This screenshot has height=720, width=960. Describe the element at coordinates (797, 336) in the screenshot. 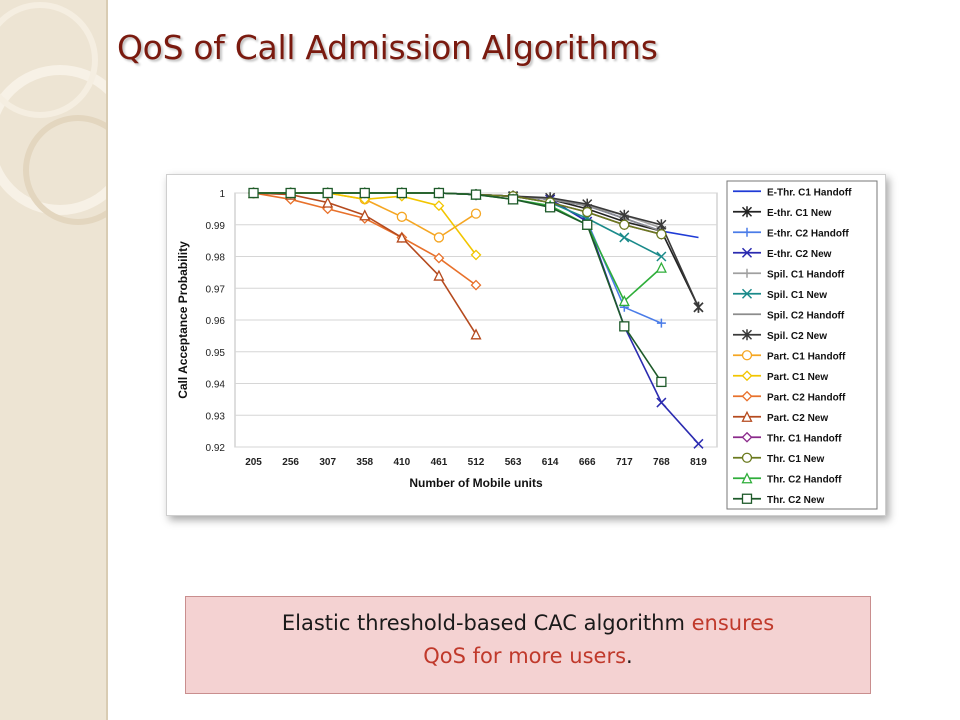

I see `legend-label: Spil. C2 New` at that location.